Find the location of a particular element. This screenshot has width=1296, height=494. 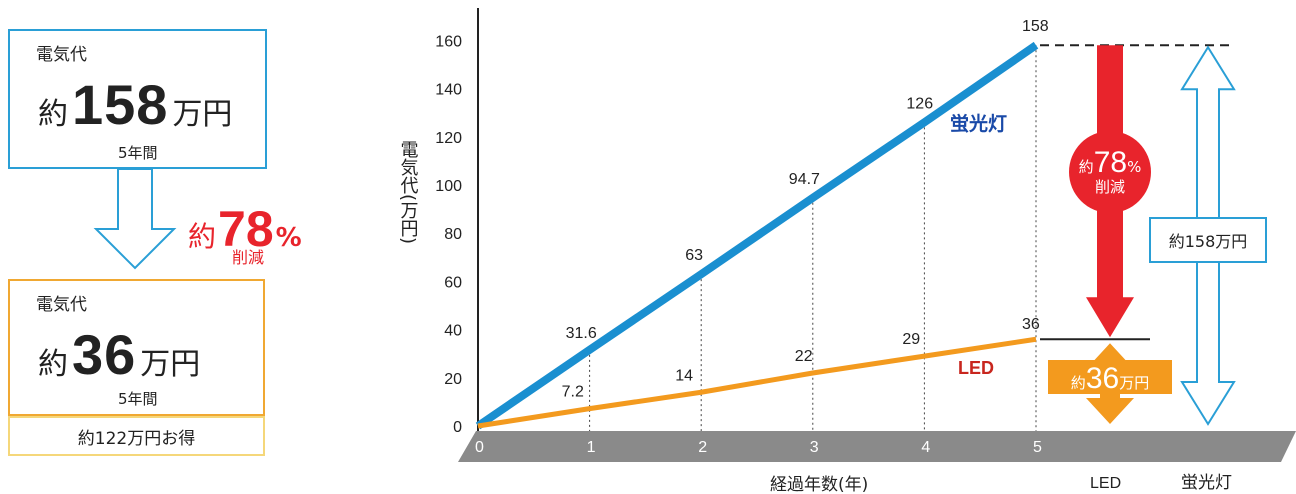

top-box-prefix: 約 is located at coordinates (53, 114).